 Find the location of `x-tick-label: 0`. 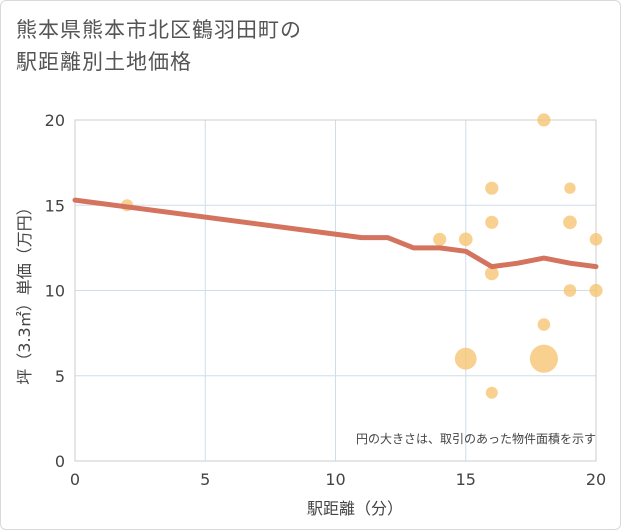

x-tick-label: 0 is located at coordinates (75, 479).